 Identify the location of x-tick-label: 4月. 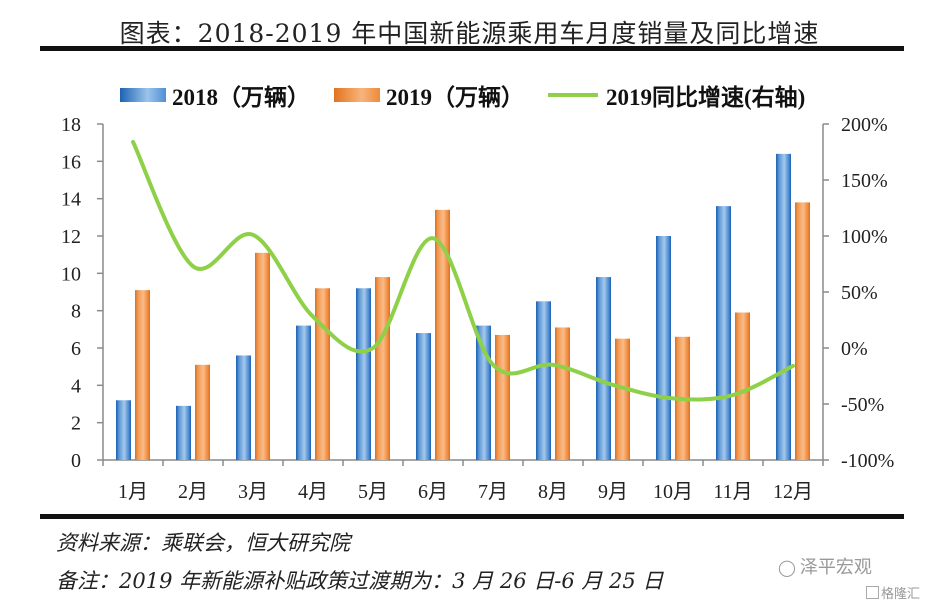
(313, 492).